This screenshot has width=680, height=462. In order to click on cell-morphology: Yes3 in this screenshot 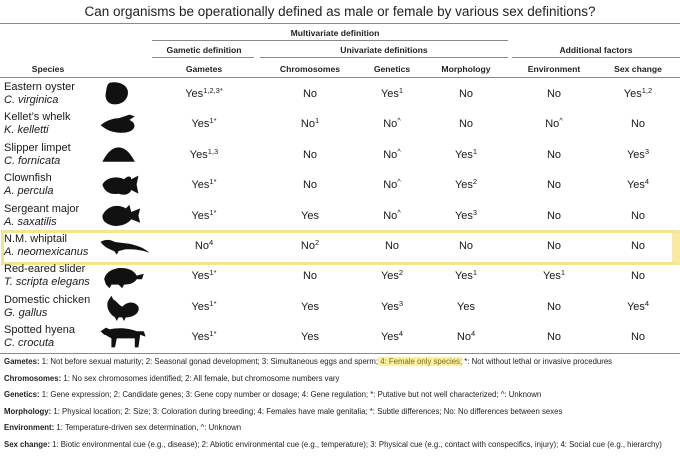, I will do `click(466, 214)`.